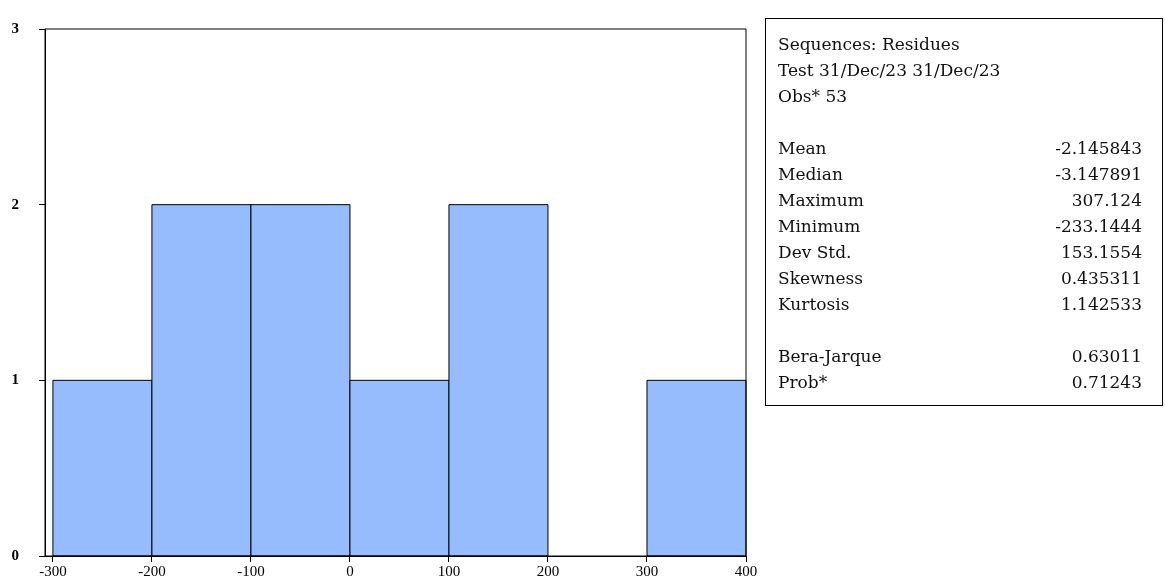  I want to click on category-label: Skewness, so click(821, 278).